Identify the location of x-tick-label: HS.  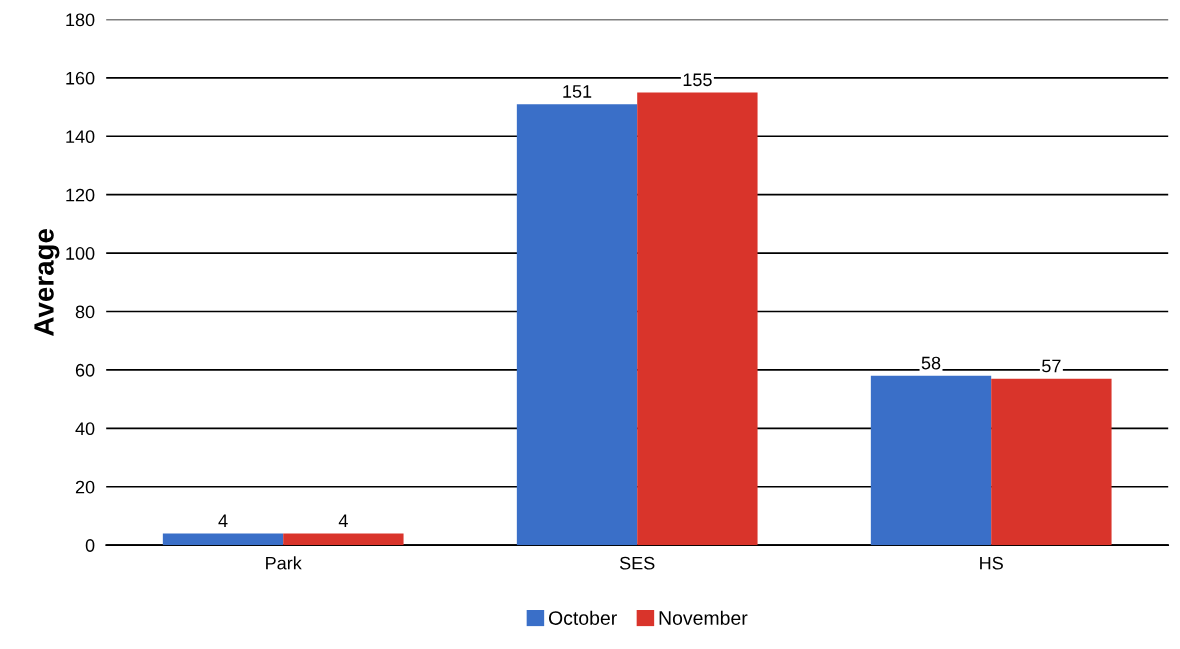
(991, 563).